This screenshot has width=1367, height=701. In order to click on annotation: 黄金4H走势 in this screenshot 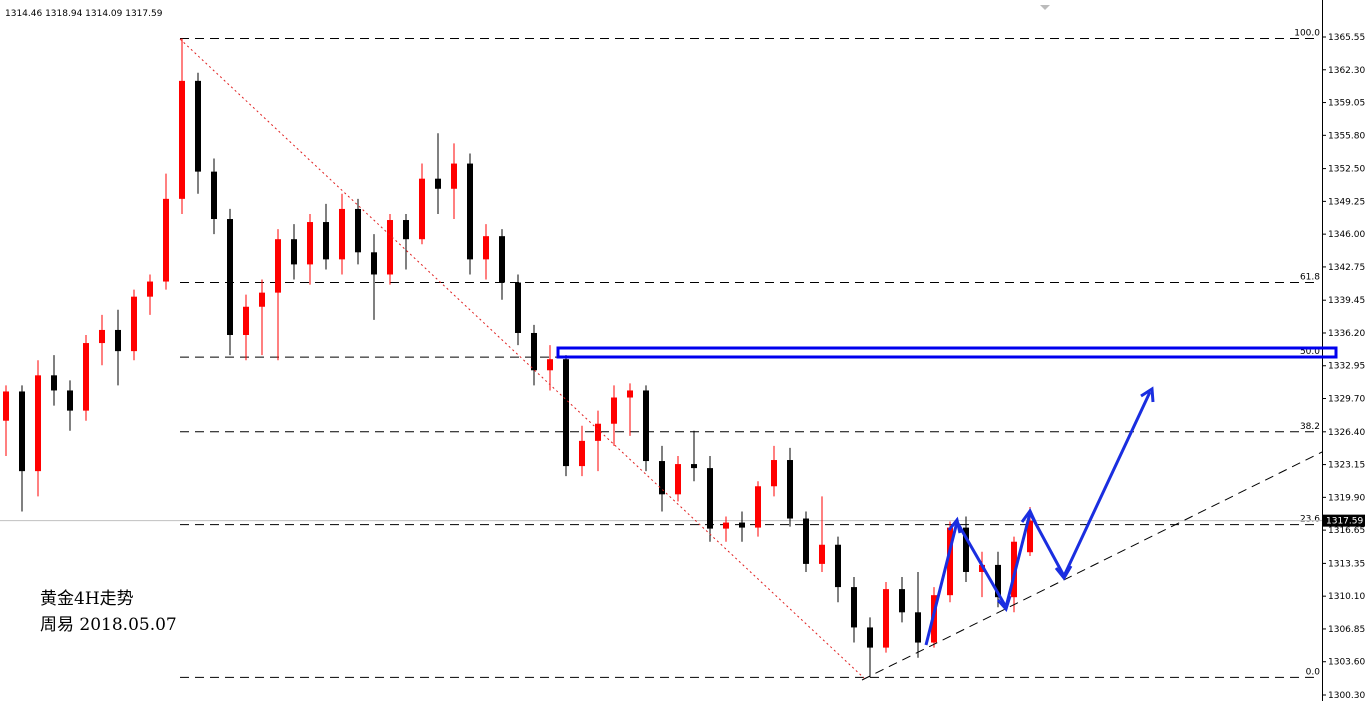, I will do `click(87, 599)`.